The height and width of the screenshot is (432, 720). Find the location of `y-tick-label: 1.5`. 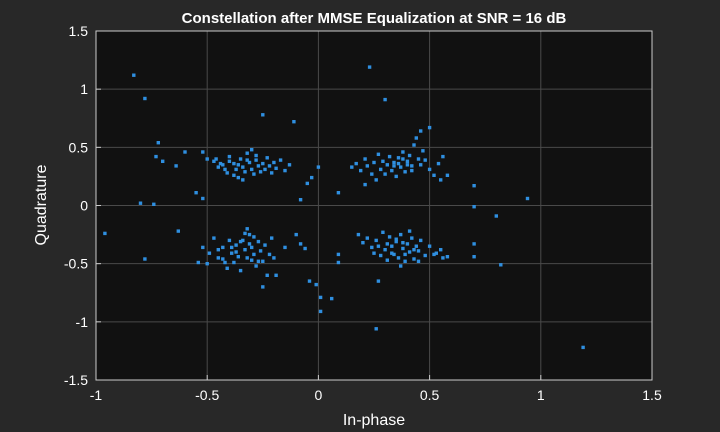

y-tick-label: 1.5 is located at coordinates (79, 31).